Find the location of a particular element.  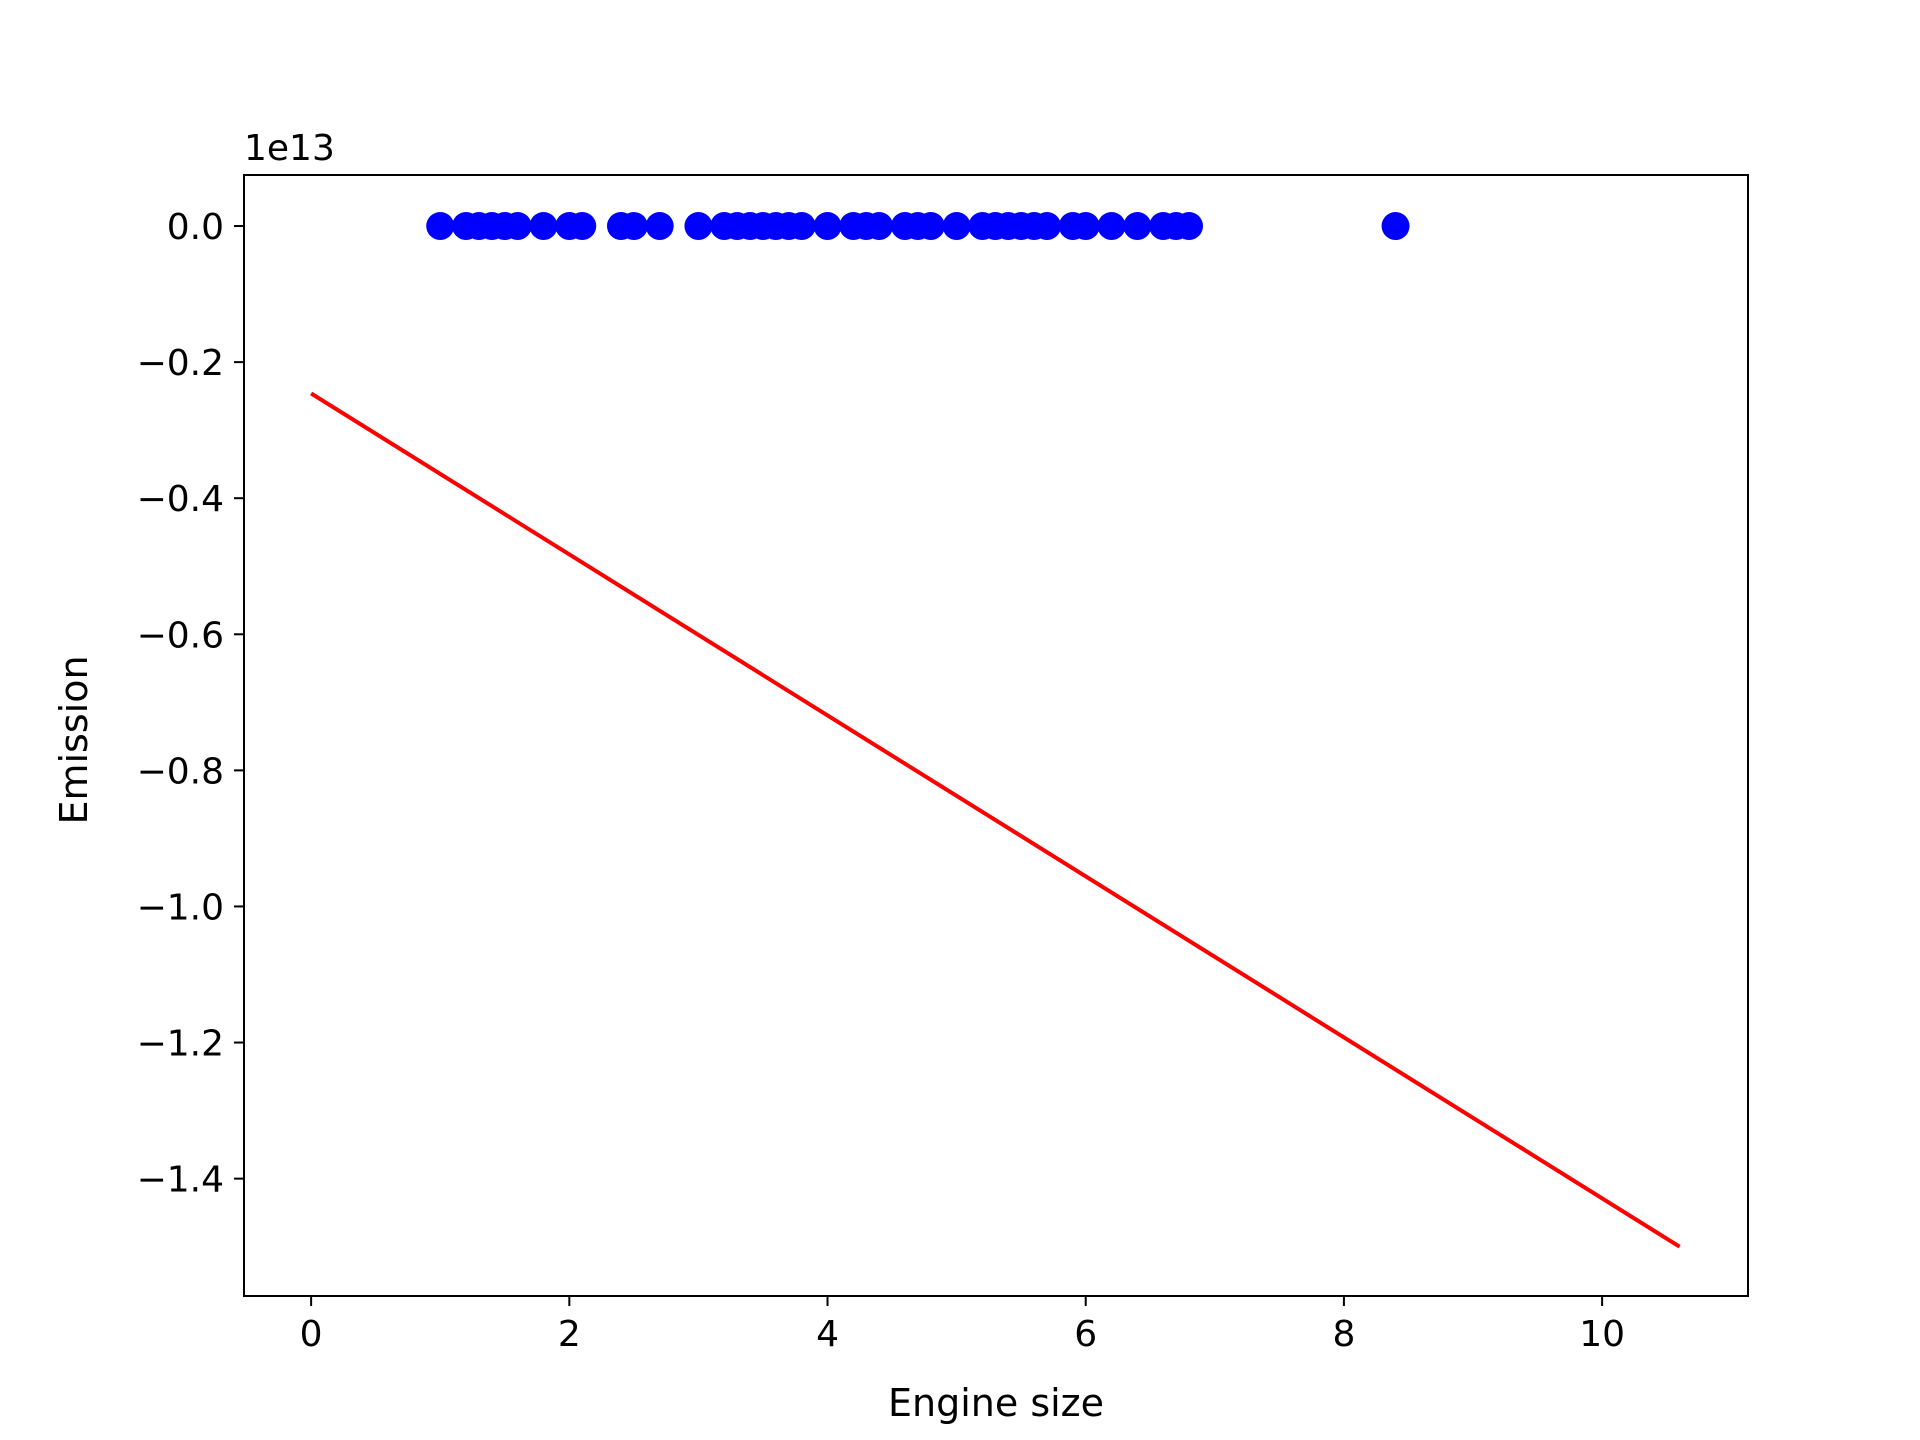

y-axis-title: Emission is located at coordinates (74, 739).